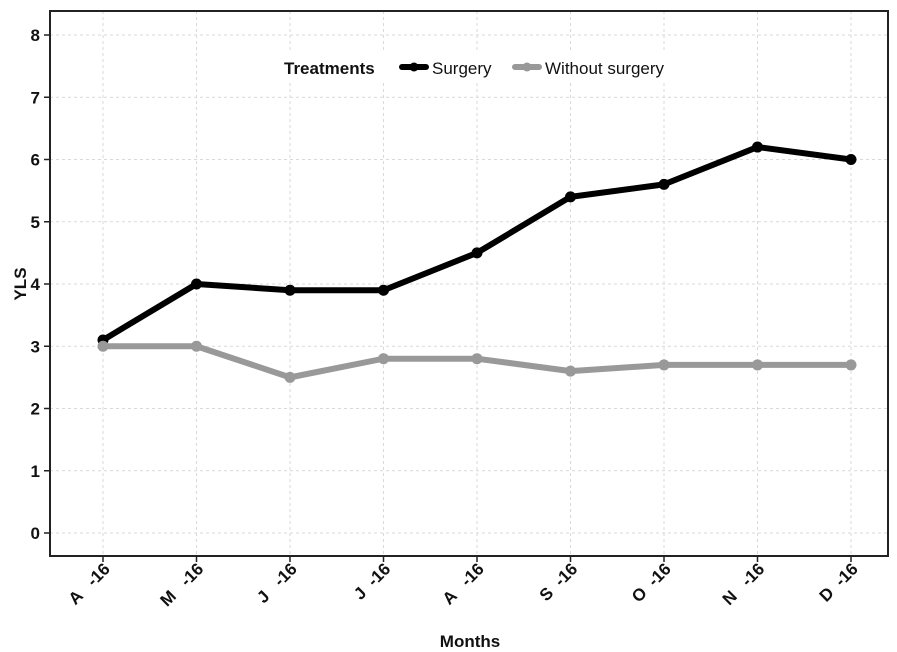 This screenshot has width=897, height=652. I want to click on y-tick-label: 5, so click(35, 222).